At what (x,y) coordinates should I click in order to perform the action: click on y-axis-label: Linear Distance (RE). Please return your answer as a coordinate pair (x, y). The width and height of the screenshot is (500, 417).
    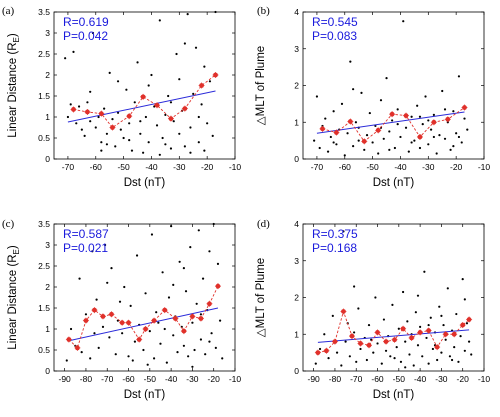
    Looking at the image, I should click on (14, 85).